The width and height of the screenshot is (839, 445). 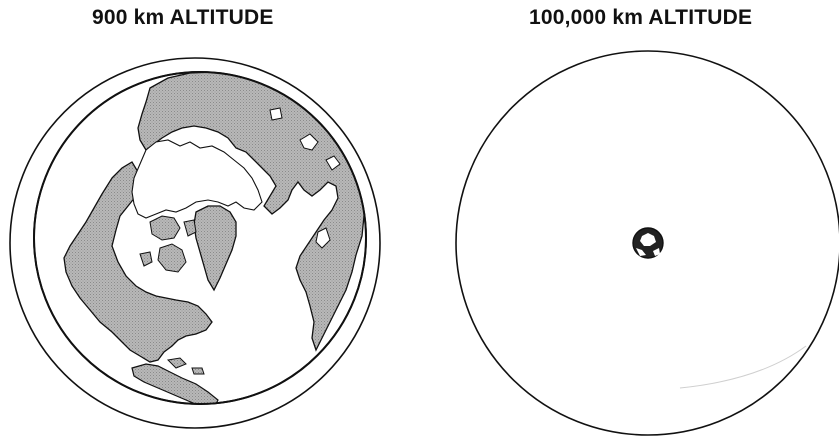 I want to click on arctic-ice-cap, so click(x=197, y=179).